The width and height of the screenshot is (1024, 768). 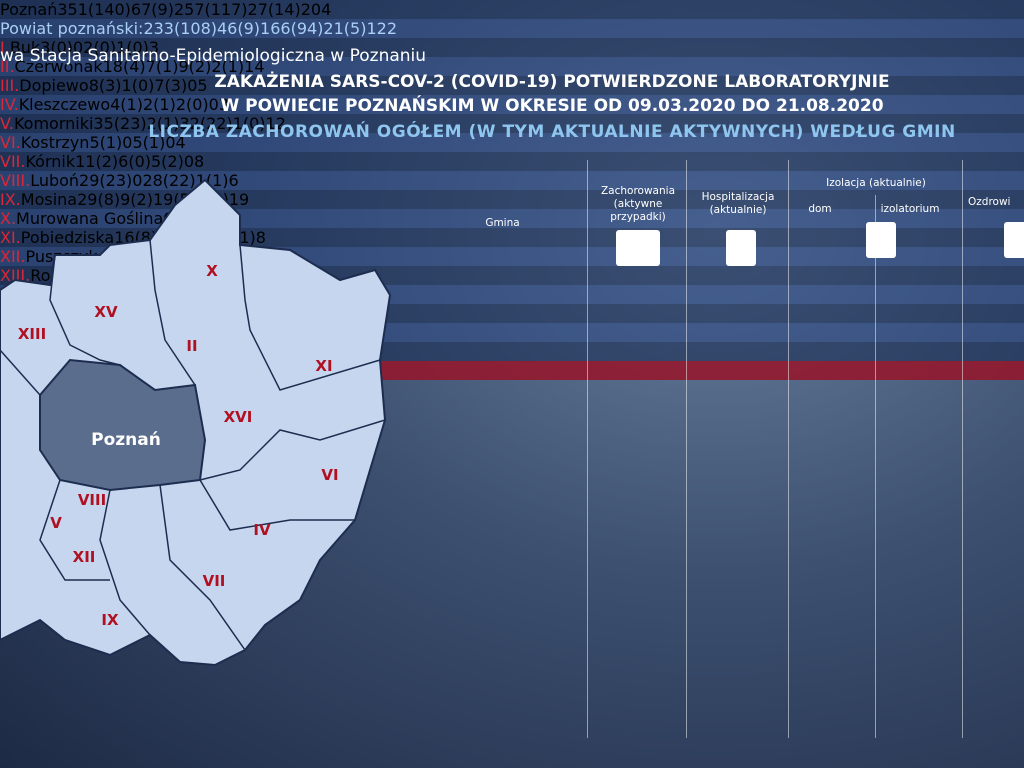 I want to click on table-cell: 4, so click(x=180, y=142).